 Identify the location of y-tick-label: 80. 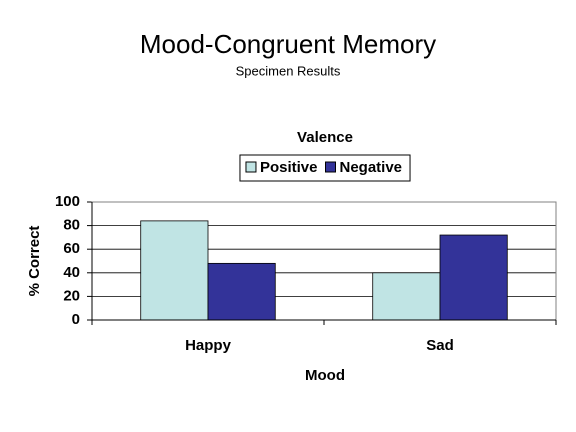
(71, 225).